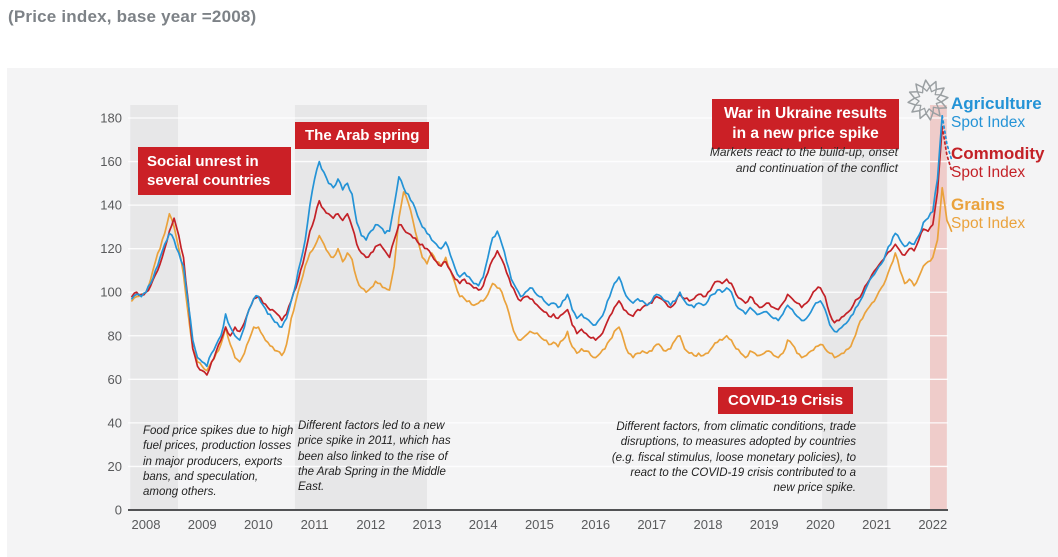  I want to click on y-tick-label: 80, so click(115, 335).